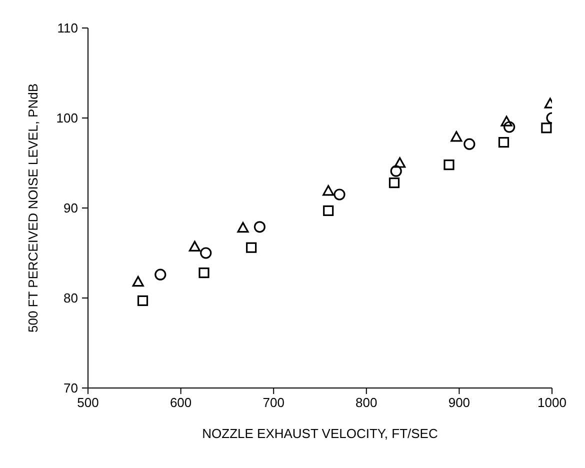 This screenshot has height=468, width=585. Describe the element at coordinates (67, 28) in the screenshot. I see `y-tick-label: 110` at that location.